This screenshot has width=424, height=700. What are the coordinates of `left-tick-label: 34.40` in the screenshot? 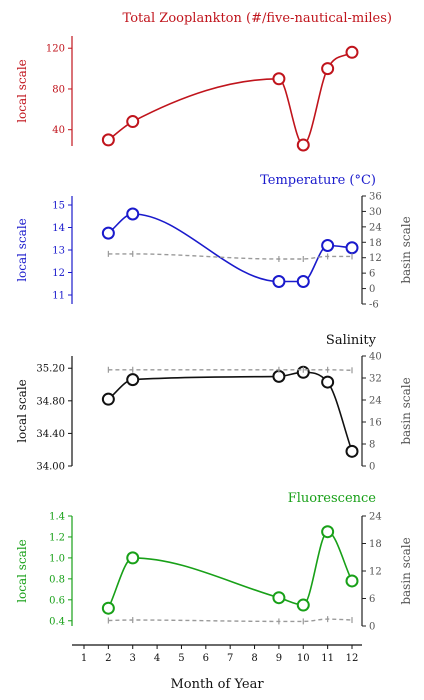 It's located at (50, 434).